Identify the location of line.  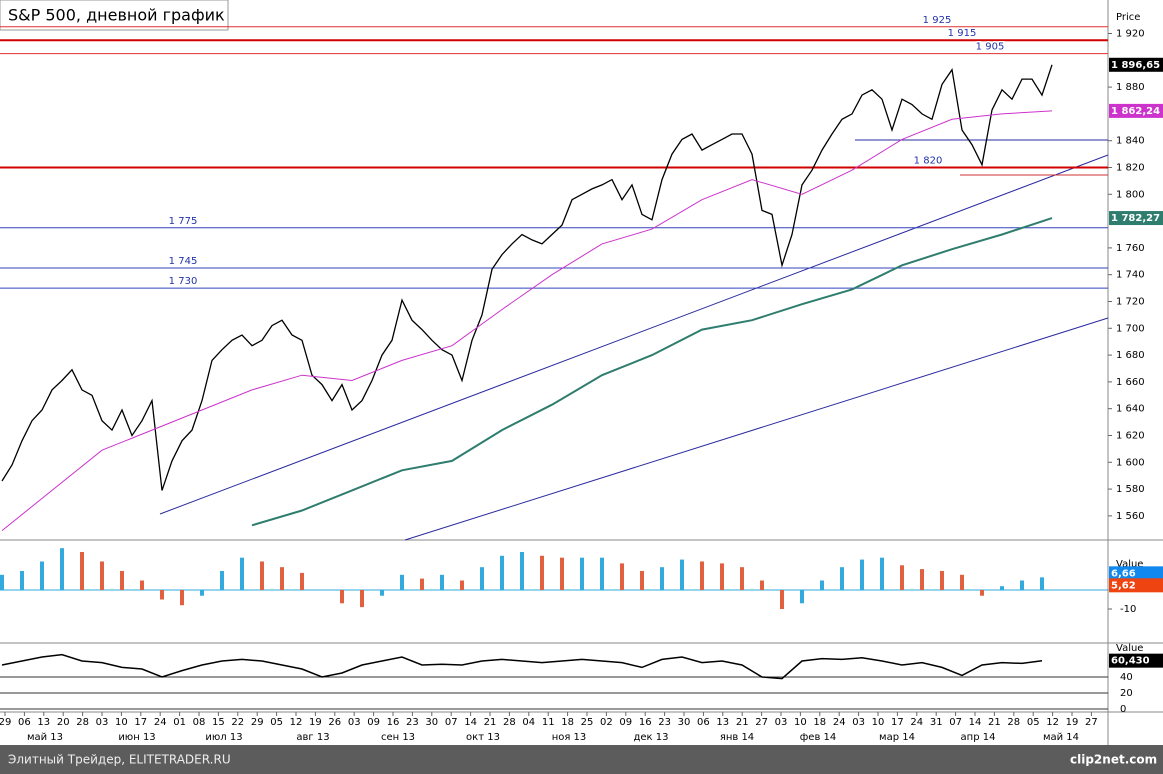
(522, 666).